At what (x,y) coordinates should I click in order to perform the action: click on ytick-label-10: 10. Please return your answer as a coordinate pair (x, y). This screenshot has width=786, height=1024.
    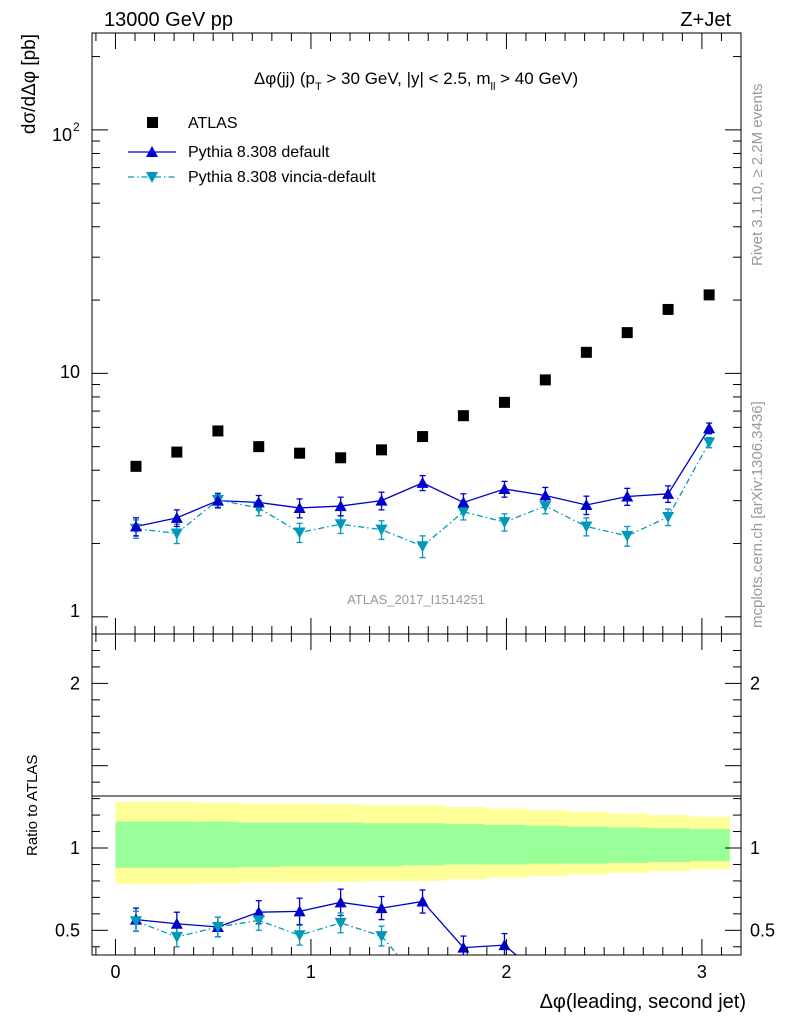
    Looking at the image, I should click on (70, 372).